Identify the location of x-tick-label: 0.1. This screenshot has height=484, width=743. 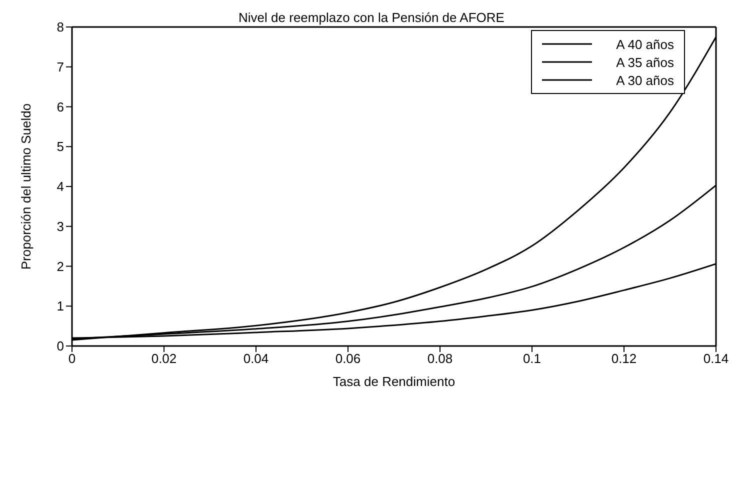
(532, 358).